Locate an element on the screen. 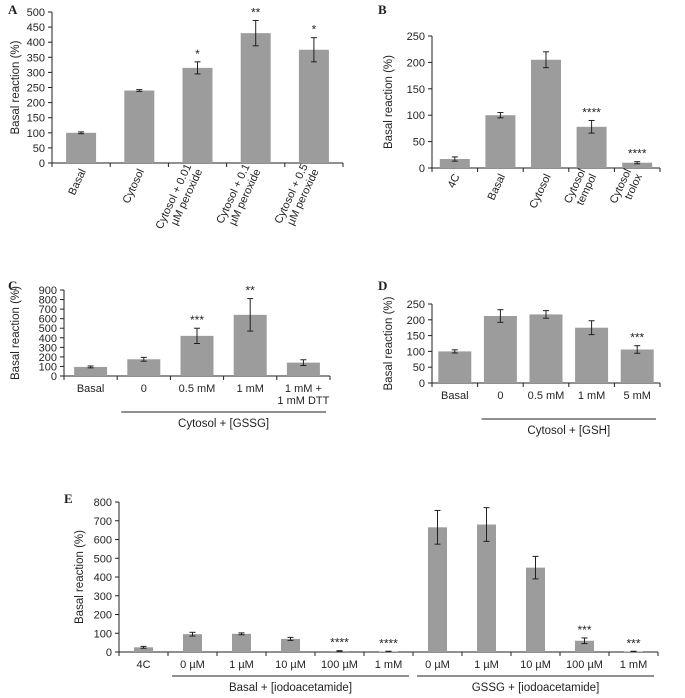 The image size is (685, 698). x-tick-label-line: 5 mM is located at coordinates (637, 396).